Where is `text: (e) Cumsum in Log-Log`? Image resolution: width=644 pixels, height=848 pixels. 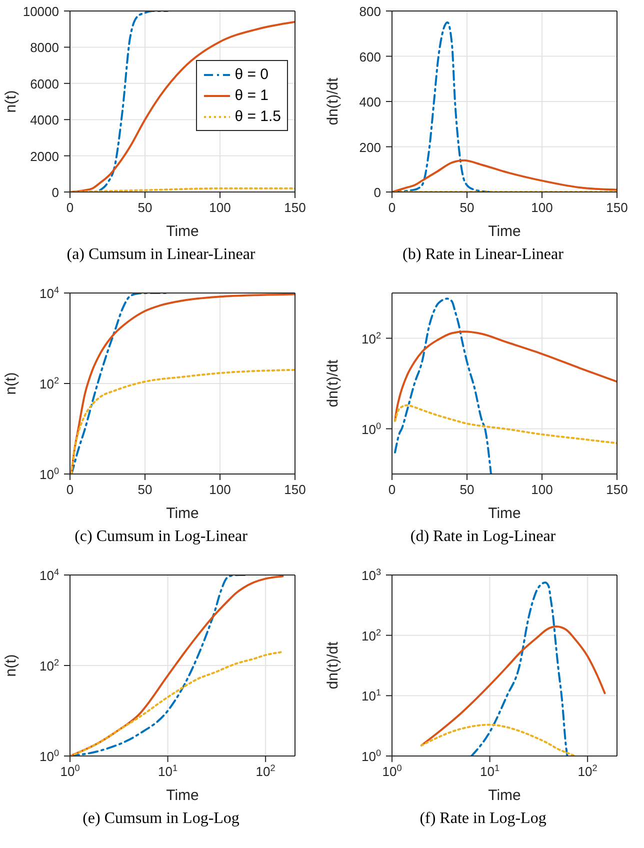 text: (e) Cumsum in Log-Log is located at coordinates (161, 819).